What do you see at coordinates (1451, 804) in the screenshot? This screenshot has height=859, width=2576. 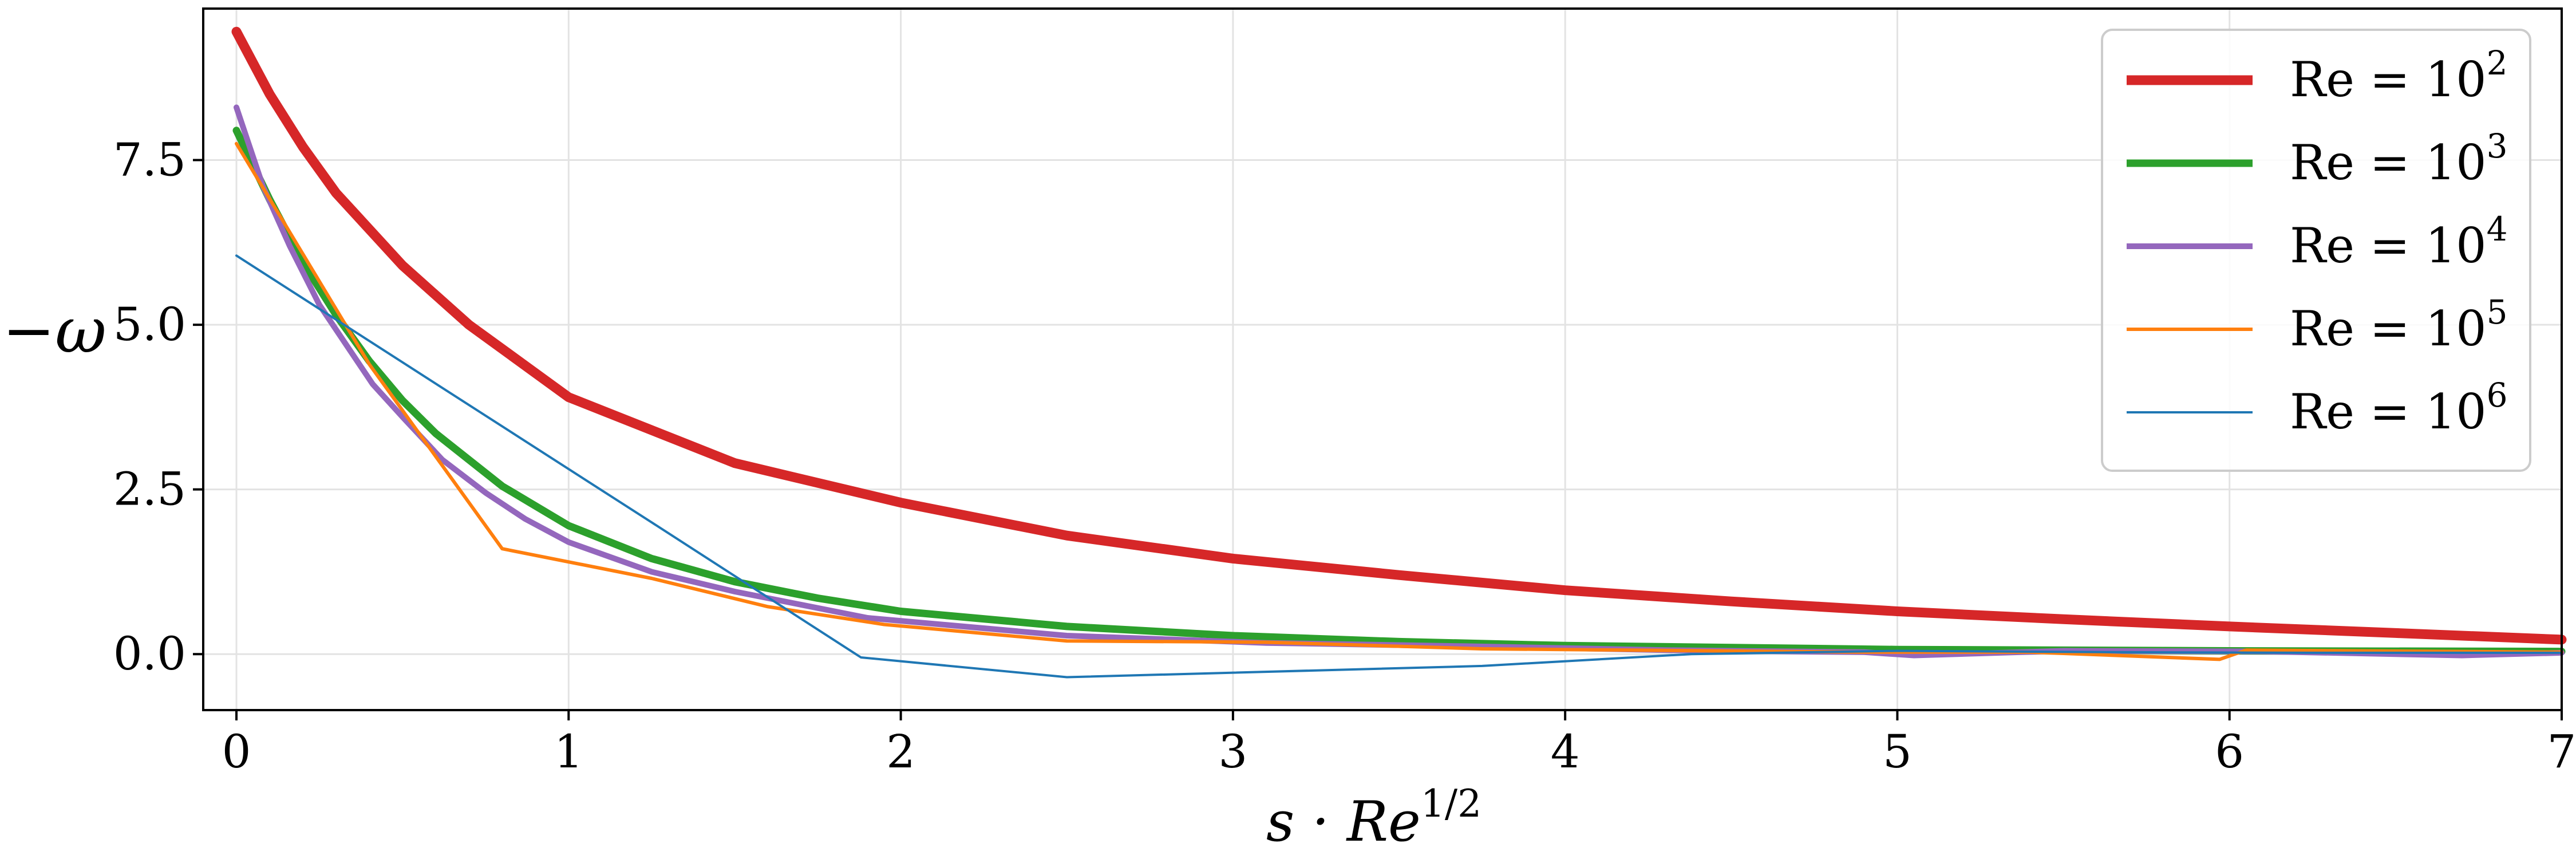 I see `x-axis-label-superscript: 1/2` at bounding box center [1451, 804].